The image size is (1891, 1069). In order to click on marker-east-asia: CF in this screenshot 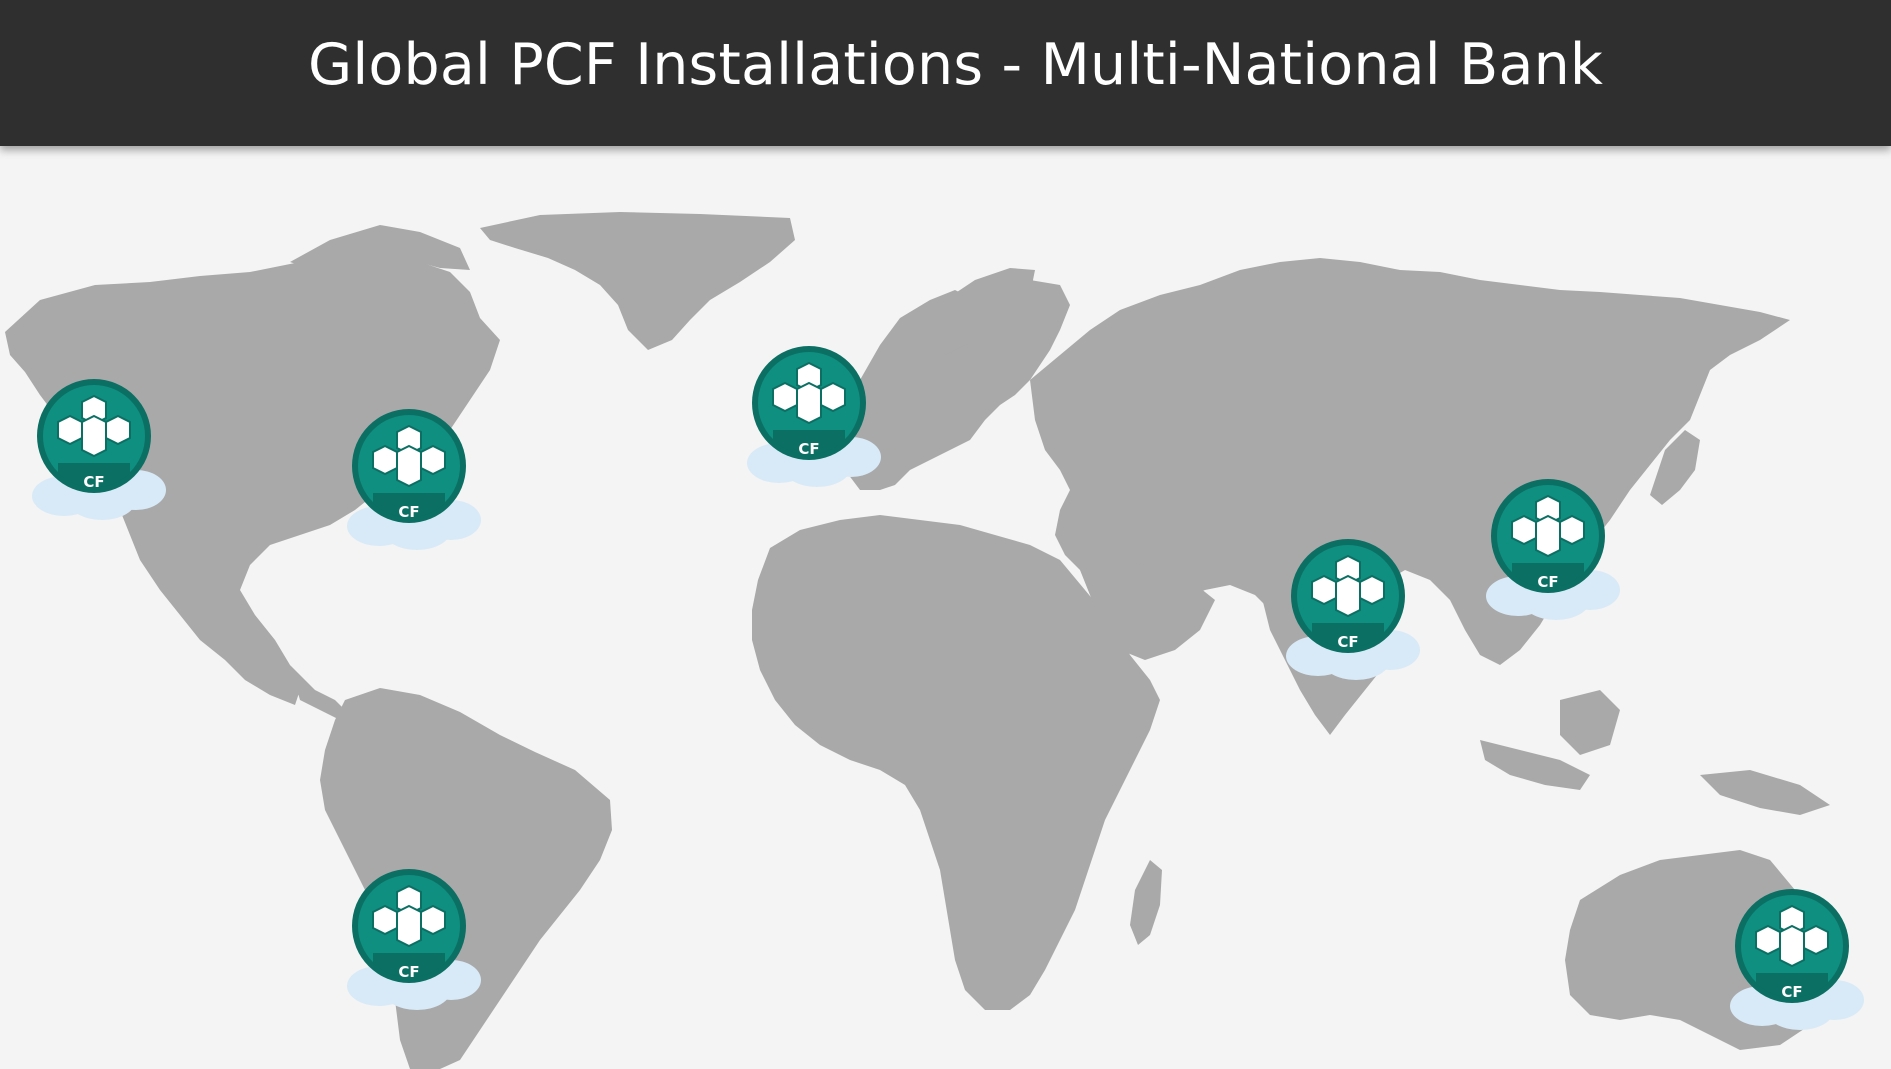, I will do `click(1553, 553)`.